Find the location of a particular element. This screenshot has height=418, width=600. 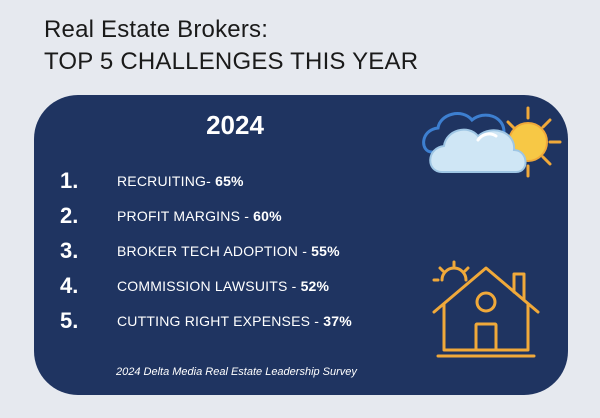

item-label: PROFIT MARGINS - 60% is located at coordinates (199, 216).